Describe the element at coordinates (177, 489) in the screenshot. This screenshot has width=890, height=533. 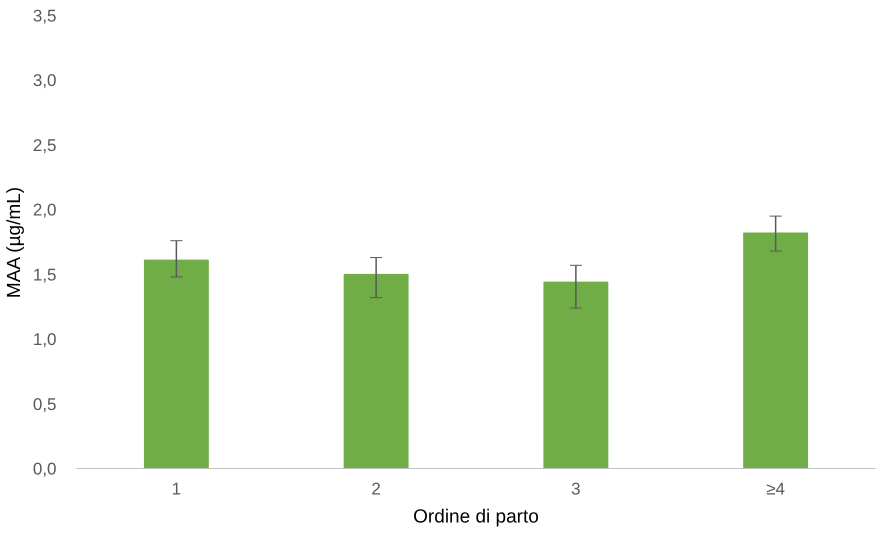
I see `x-tick-label: 1` at that location.